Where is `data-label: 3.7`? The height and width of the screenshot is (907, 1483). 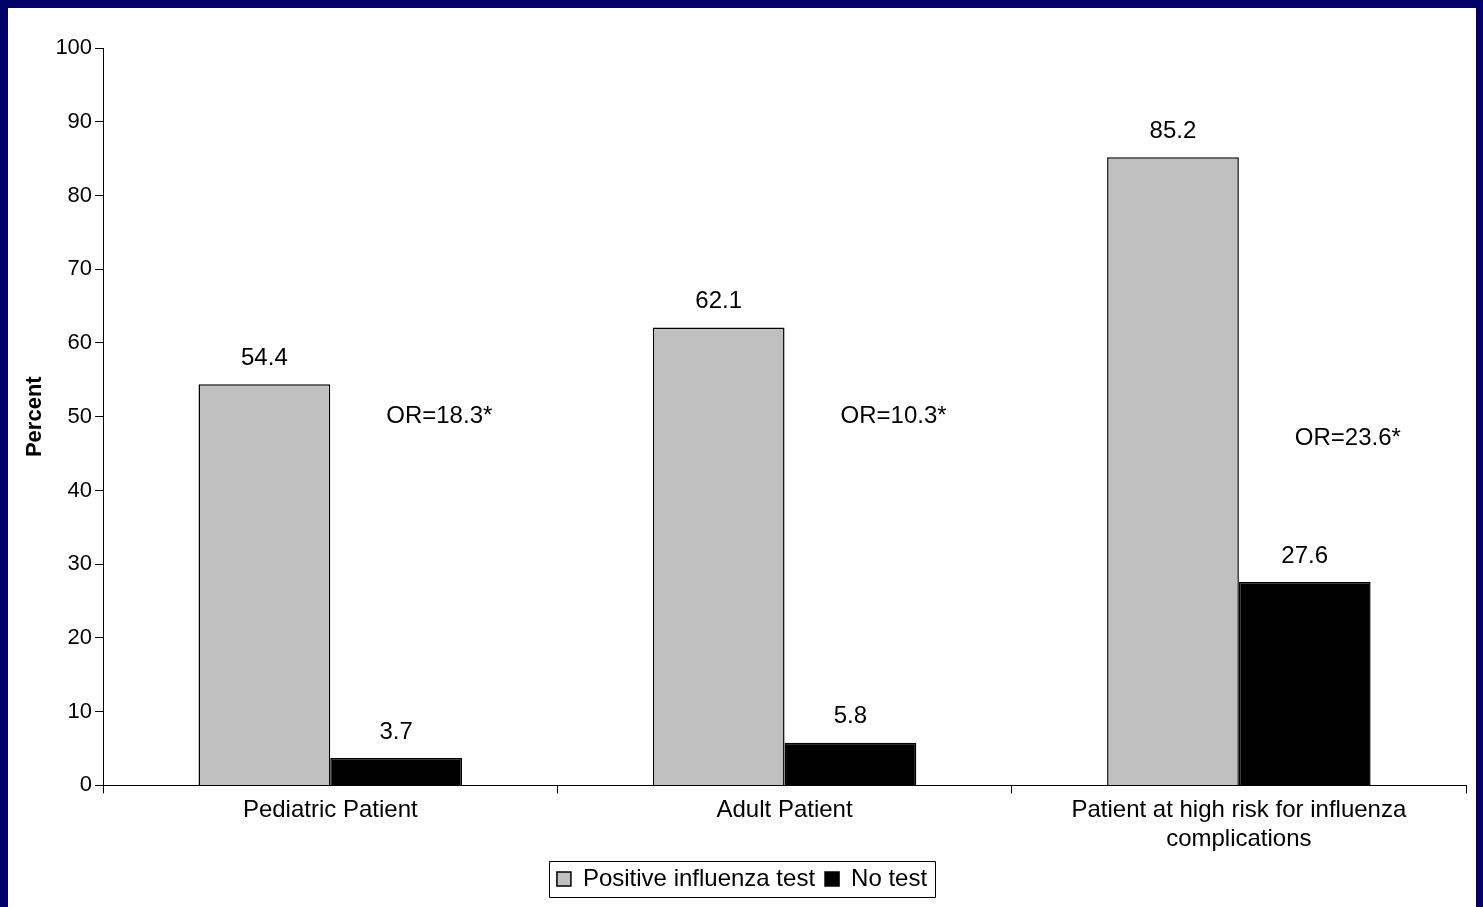 data-label: 3.7 is located at coordinates (396, 730).